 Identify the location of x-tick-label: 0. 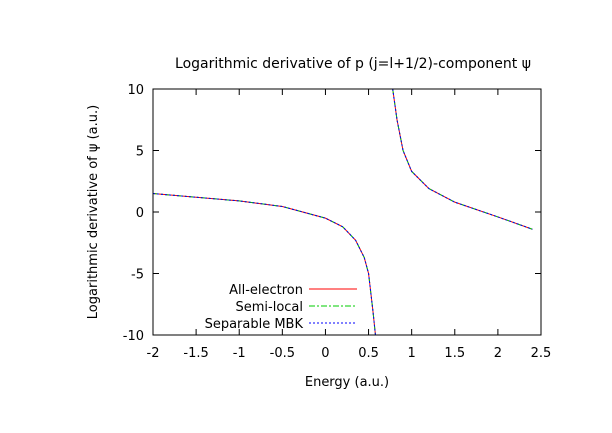
(325, 353).